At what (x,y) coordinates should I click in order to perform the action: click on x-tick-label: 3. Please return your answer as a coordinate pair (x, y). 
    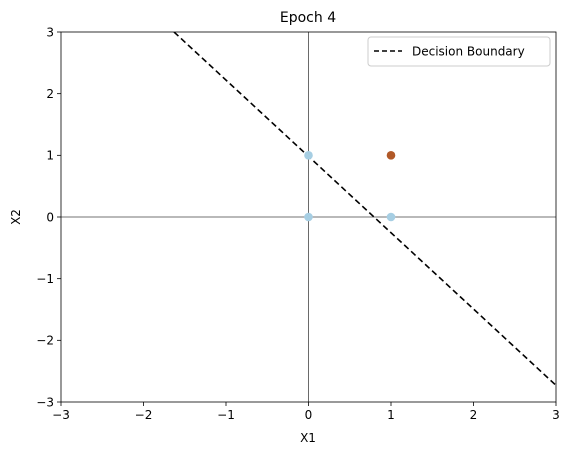
    Looking at the image, I should click on (556, 415).